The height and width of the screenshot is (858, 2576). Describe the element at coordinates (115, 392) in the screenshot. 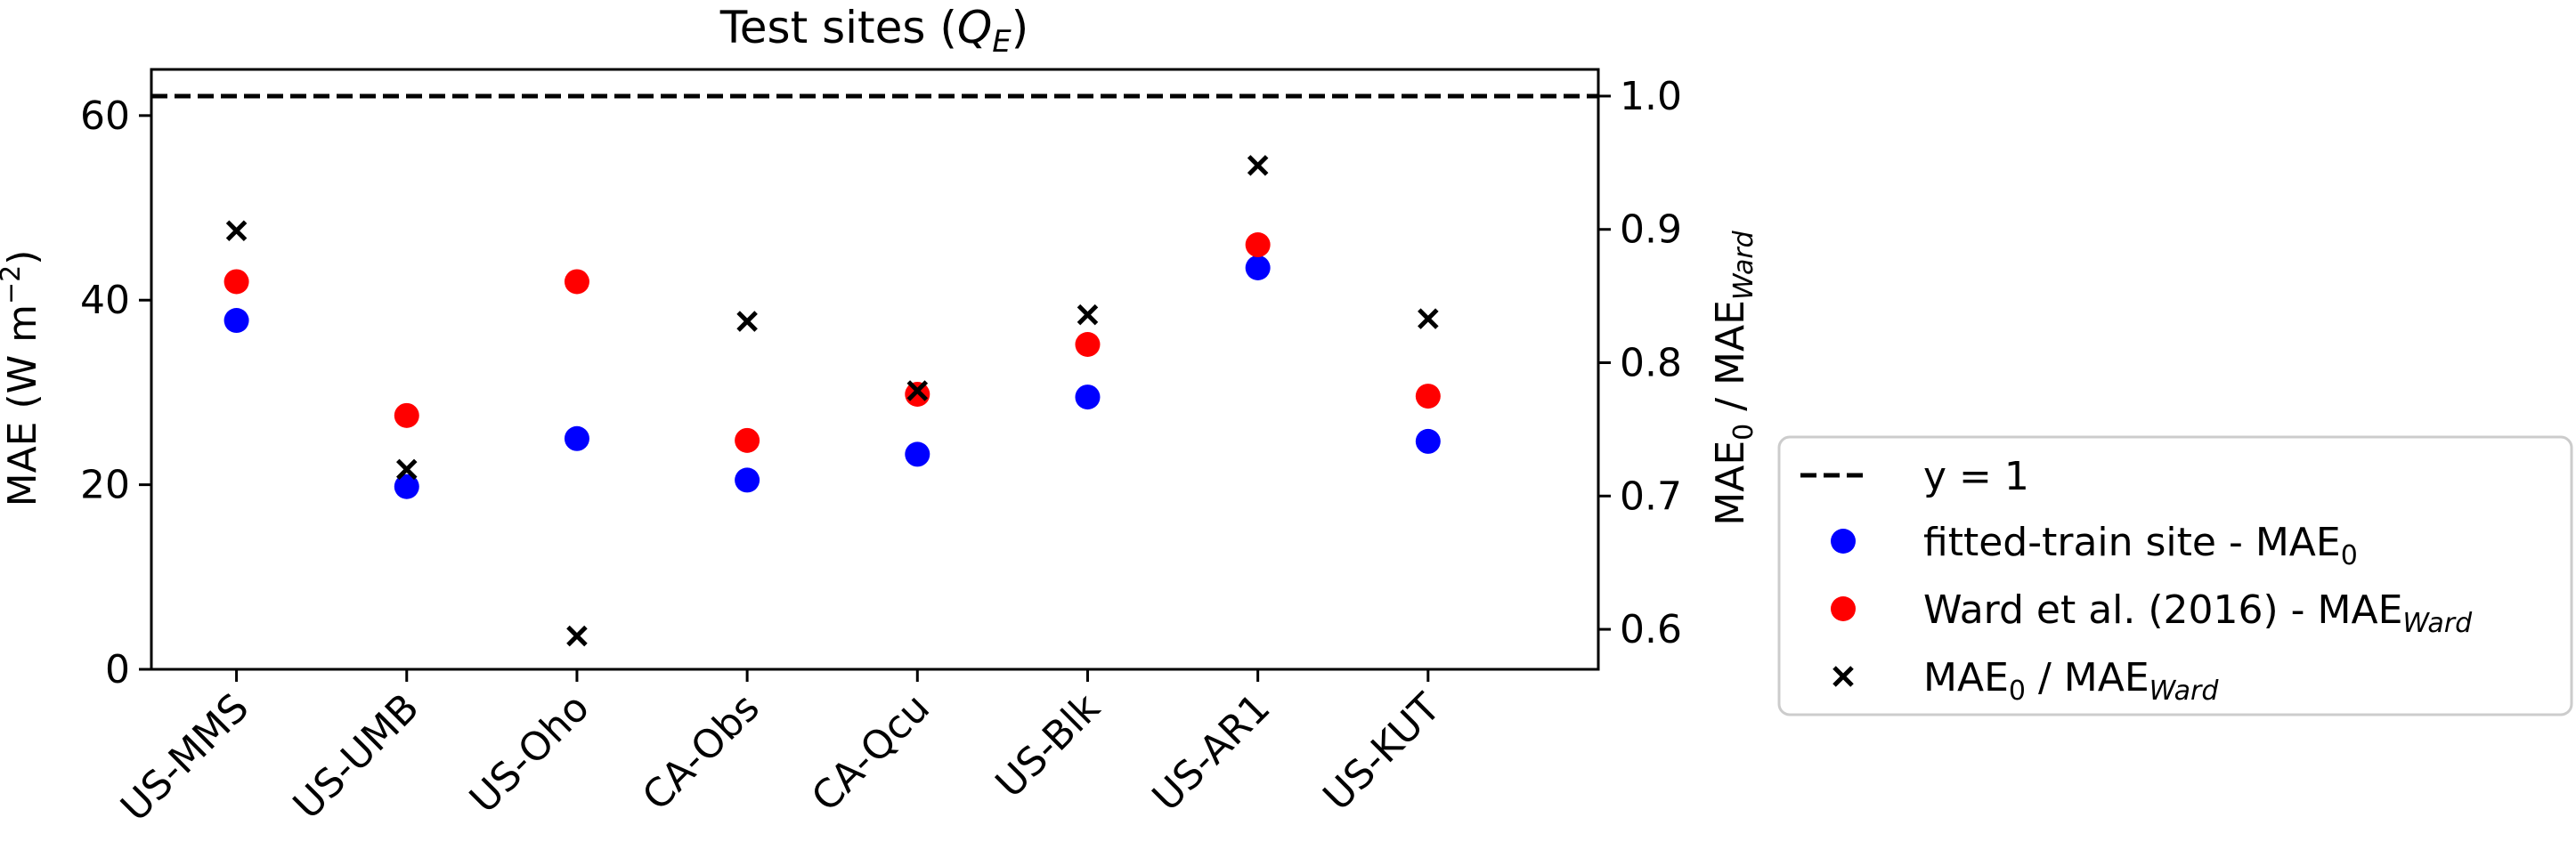

I see `left-axis: 0 20 40 60` at that location.